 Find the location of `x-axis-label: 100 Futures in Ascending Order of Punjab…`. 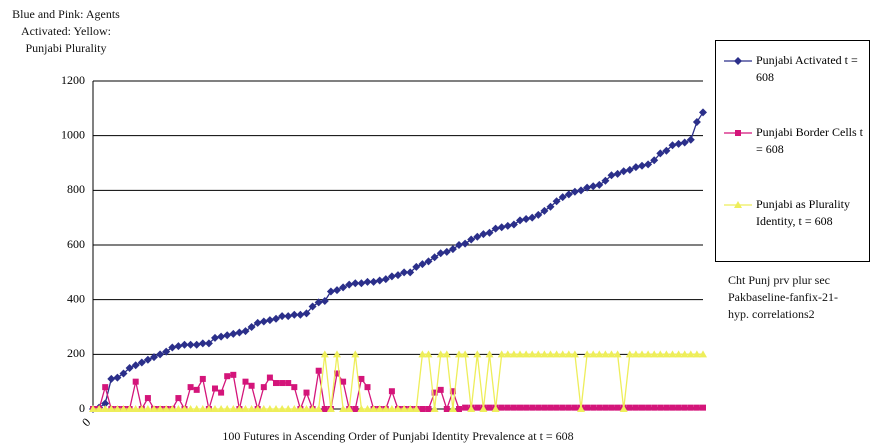

x-axis-label: 100 Futures in Ascending Order of Punjab… is located at coordinates (398, 436).